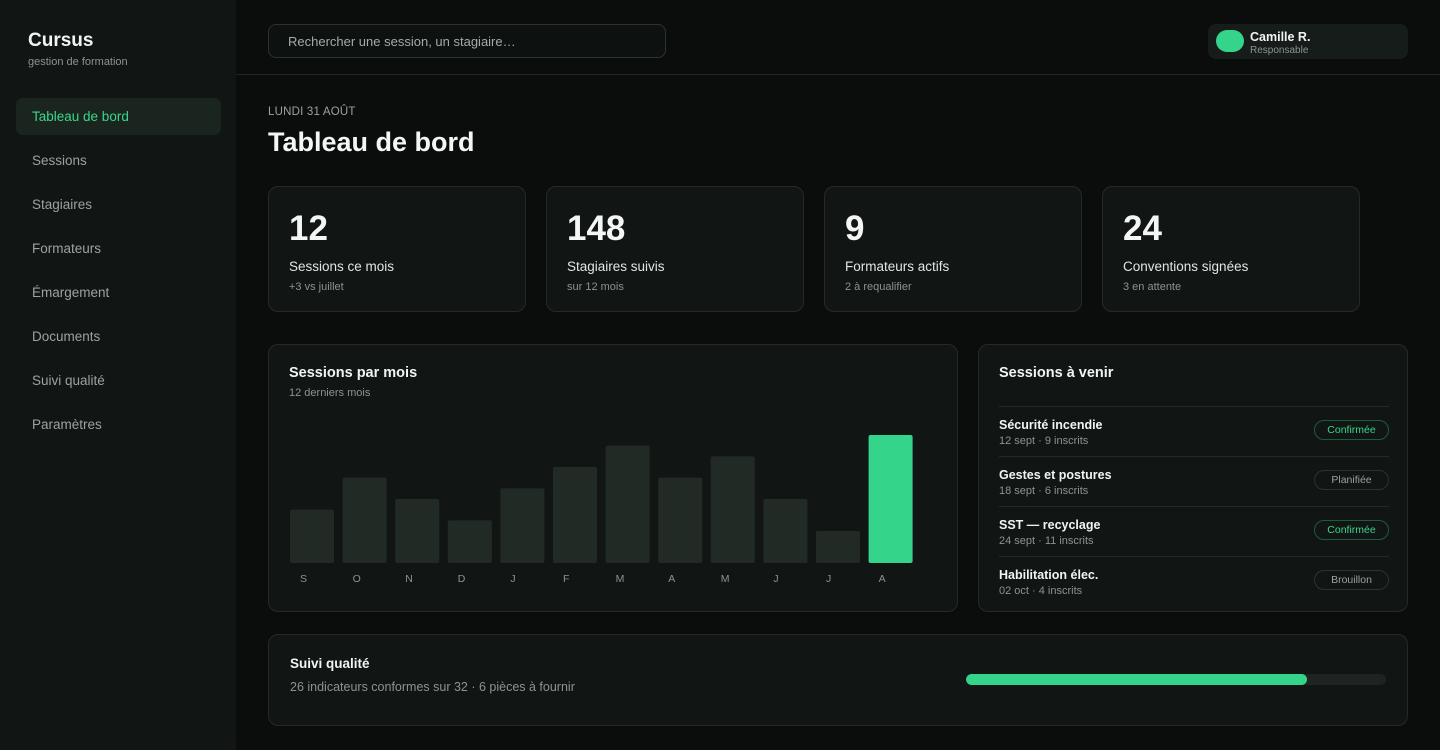  Describe the element at coordinates (1142, 228) in the screenshot. I see `kpi-value: 24` at that location.